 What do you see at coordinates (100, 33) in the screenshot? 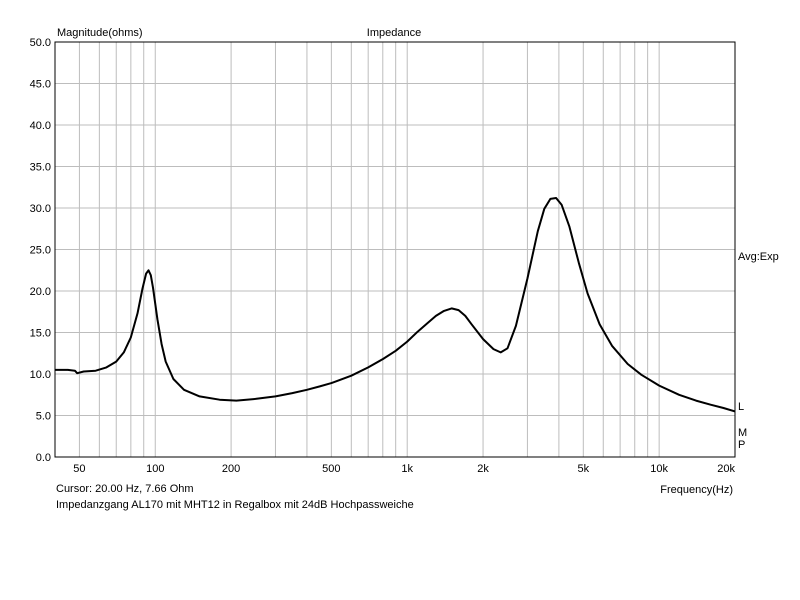
I see `y-axis-label: Magnitude(ohms)` at bounding box center [100, 33].